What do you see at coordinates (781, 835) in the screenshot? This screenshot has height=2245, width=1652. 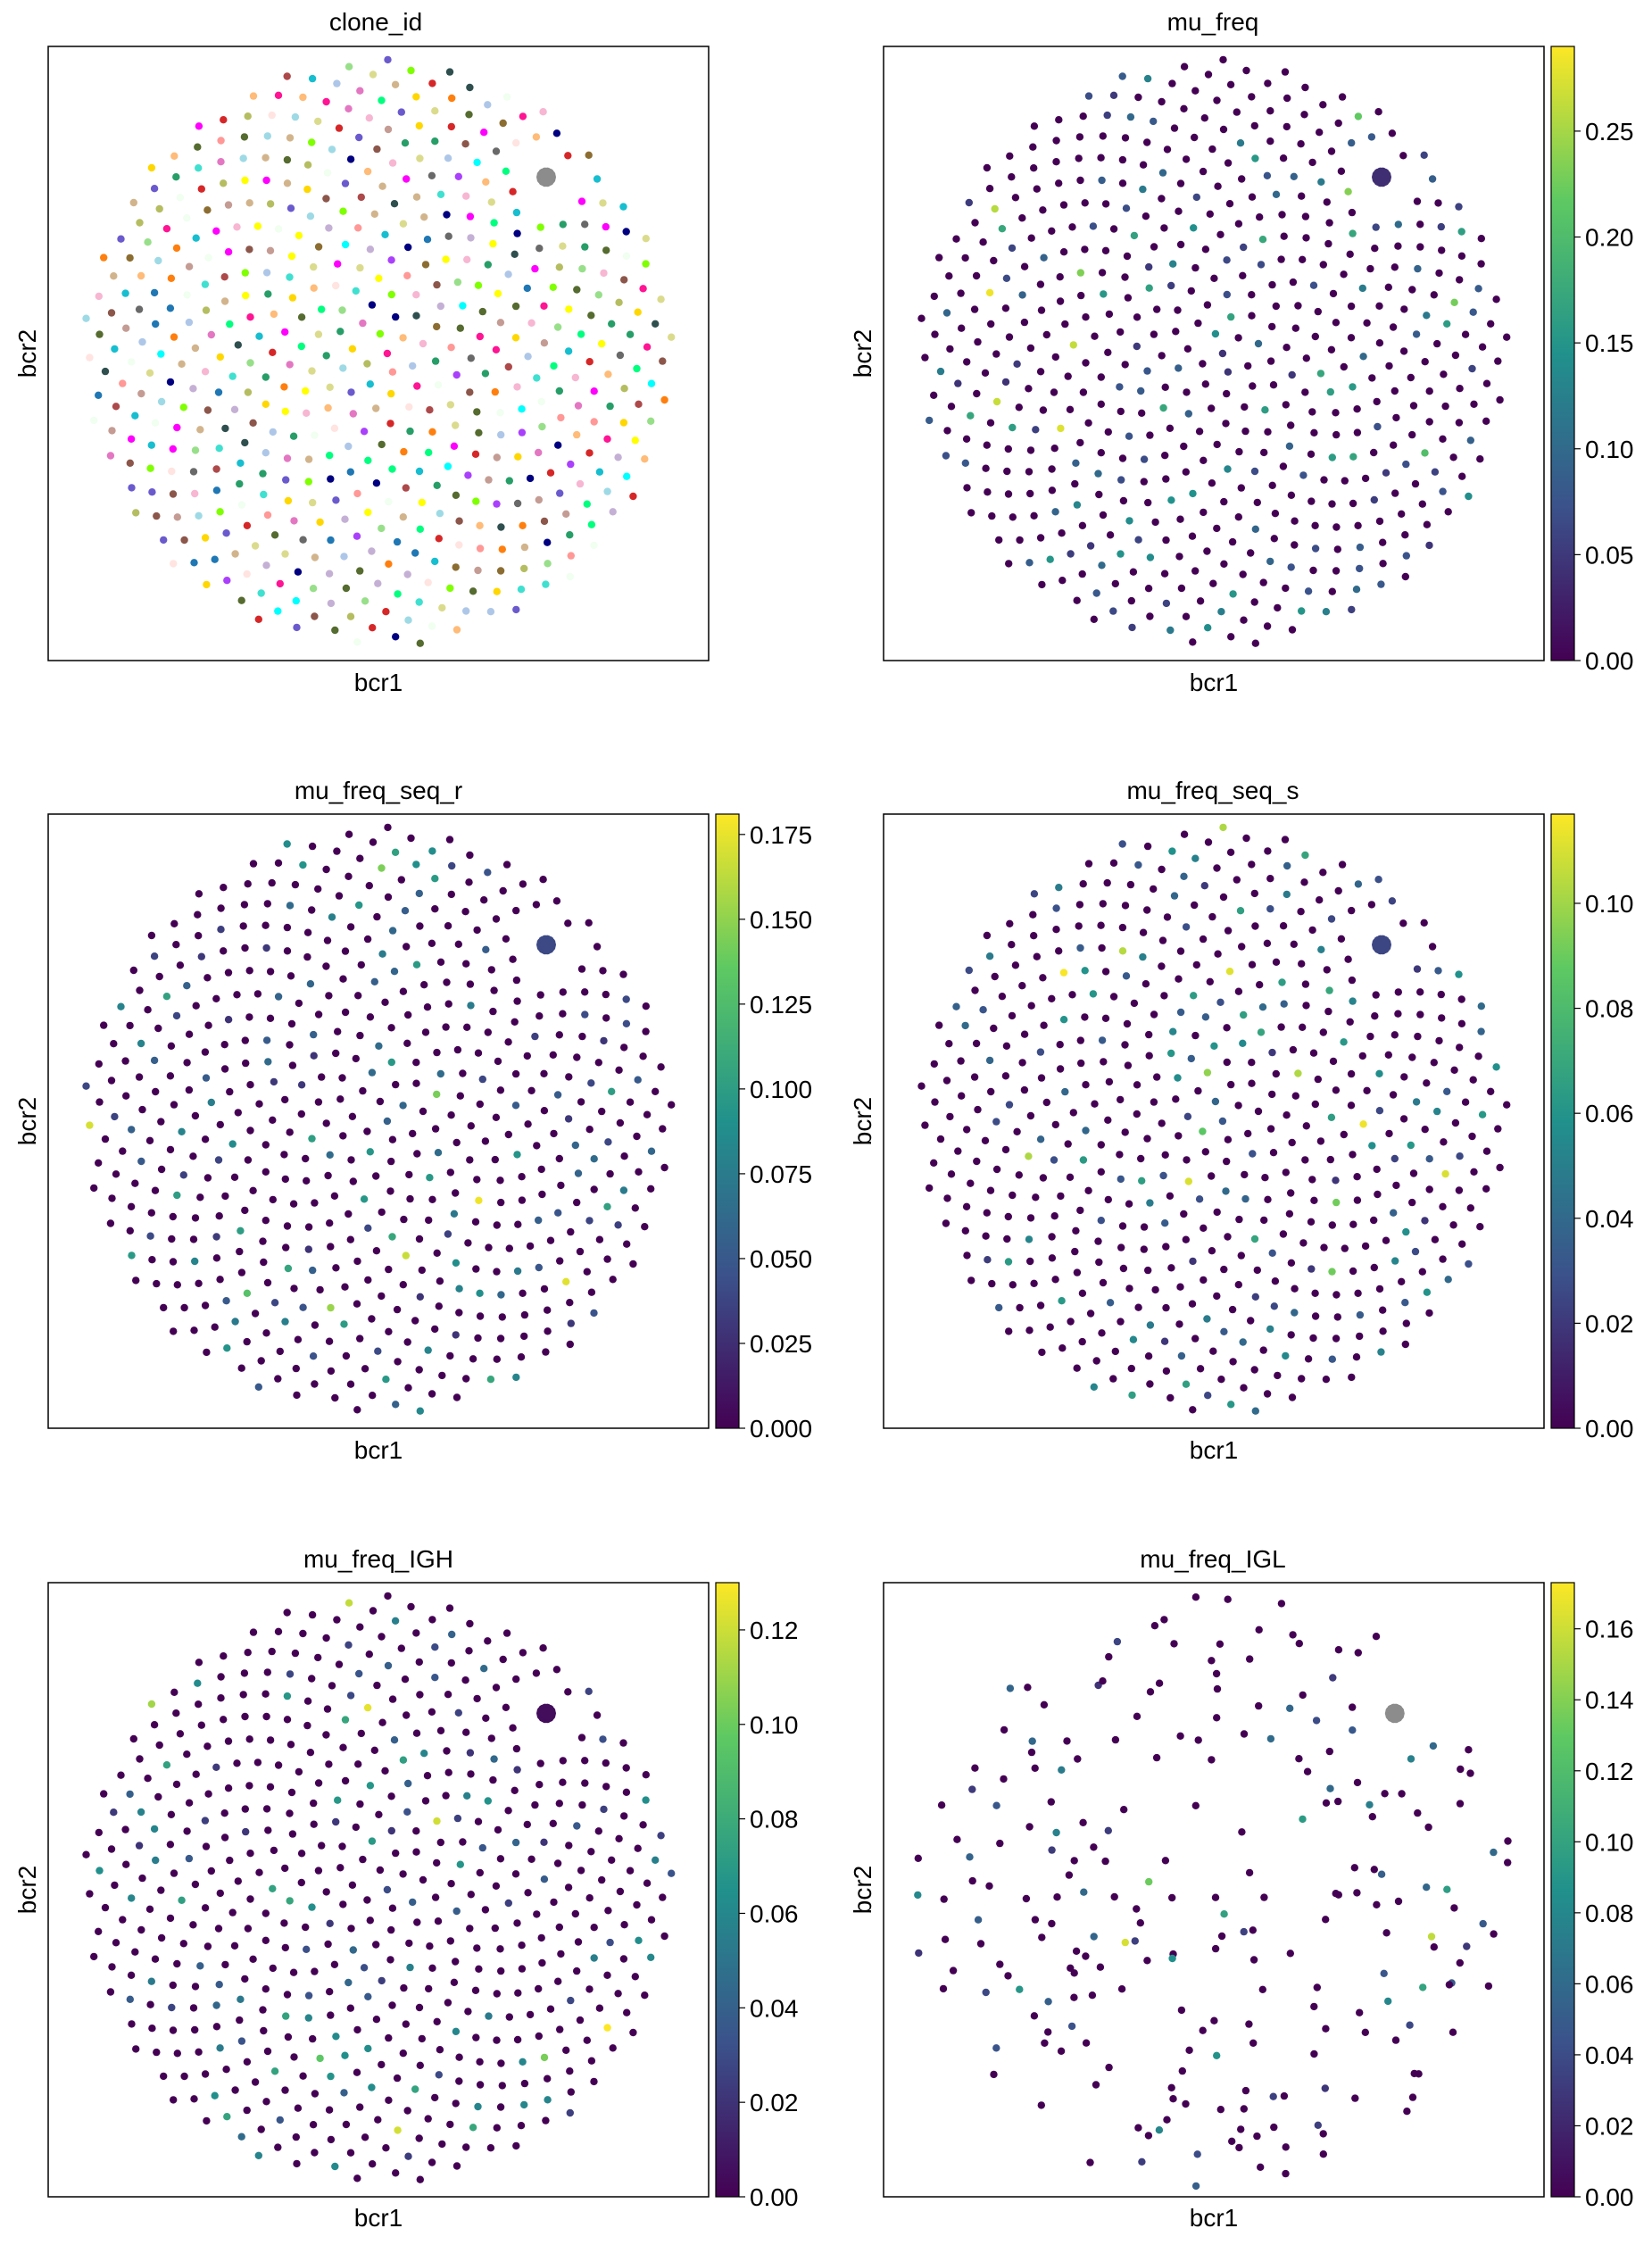 I see `colorbar-tick-label: 0.175` at bounding box center [781, 835].